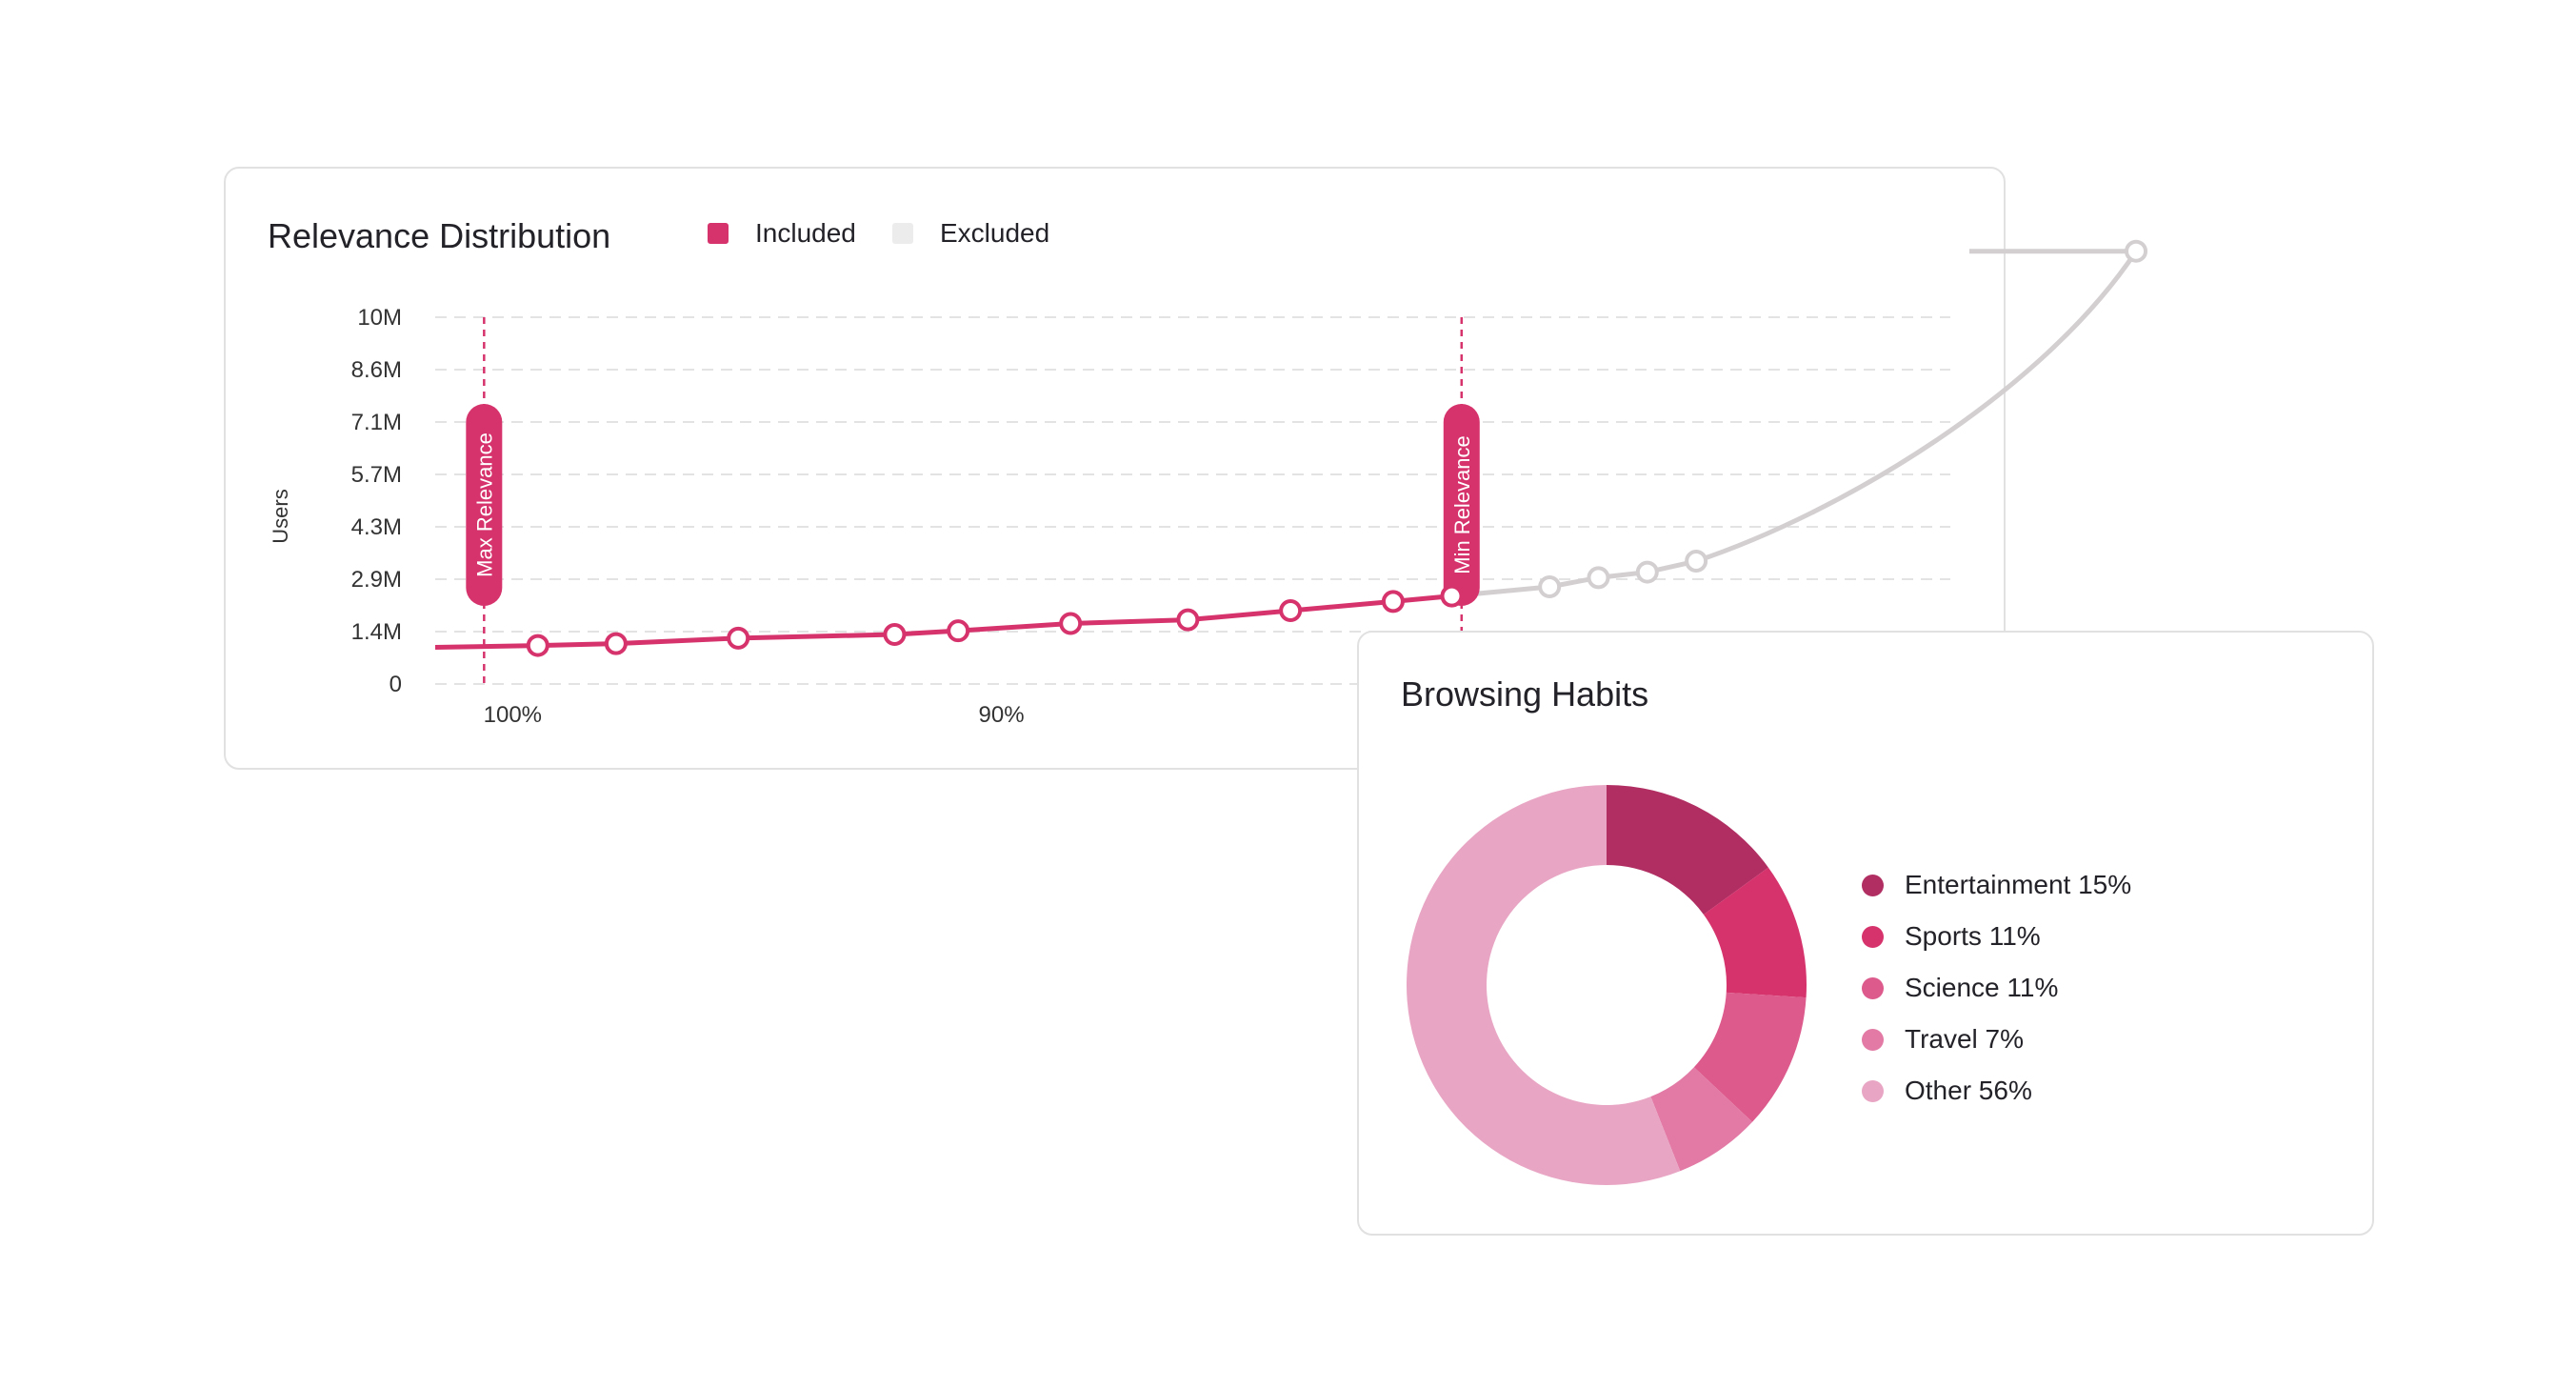 The width and height of the screenshot is (2576, 1388). What do you see at coordinates (1687, 850) in the screenshot?
I see `donut-slice-entertainment` at bounding box center [1687, 850].